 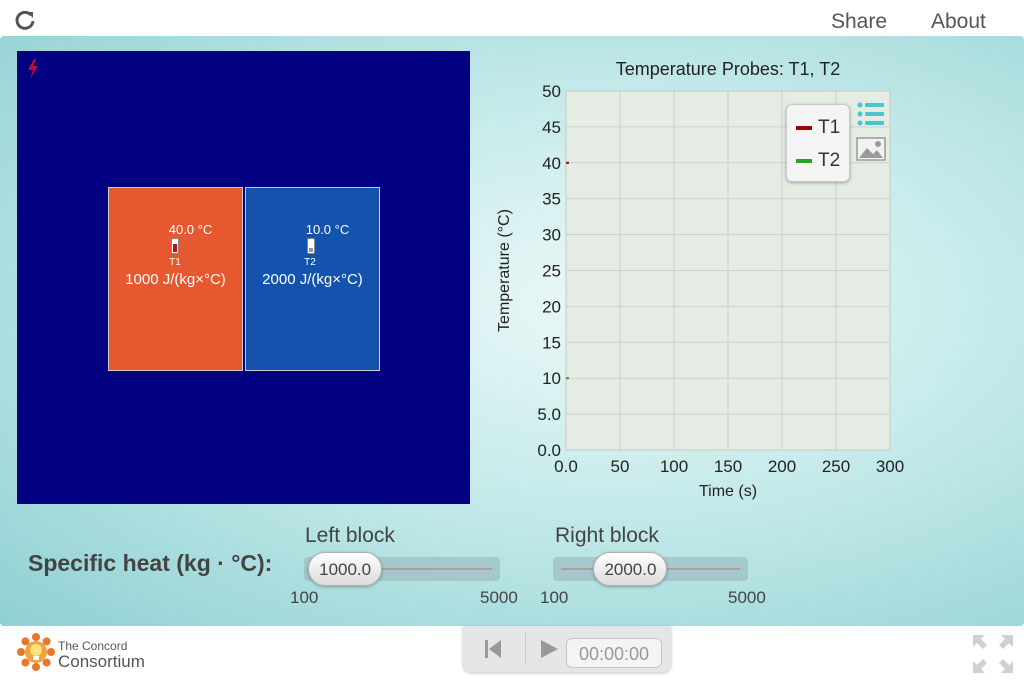 What do you see at coordinates (311, 246) in the screenshot?
I see `probe-t2-icon` at bounding box center [311, 246].